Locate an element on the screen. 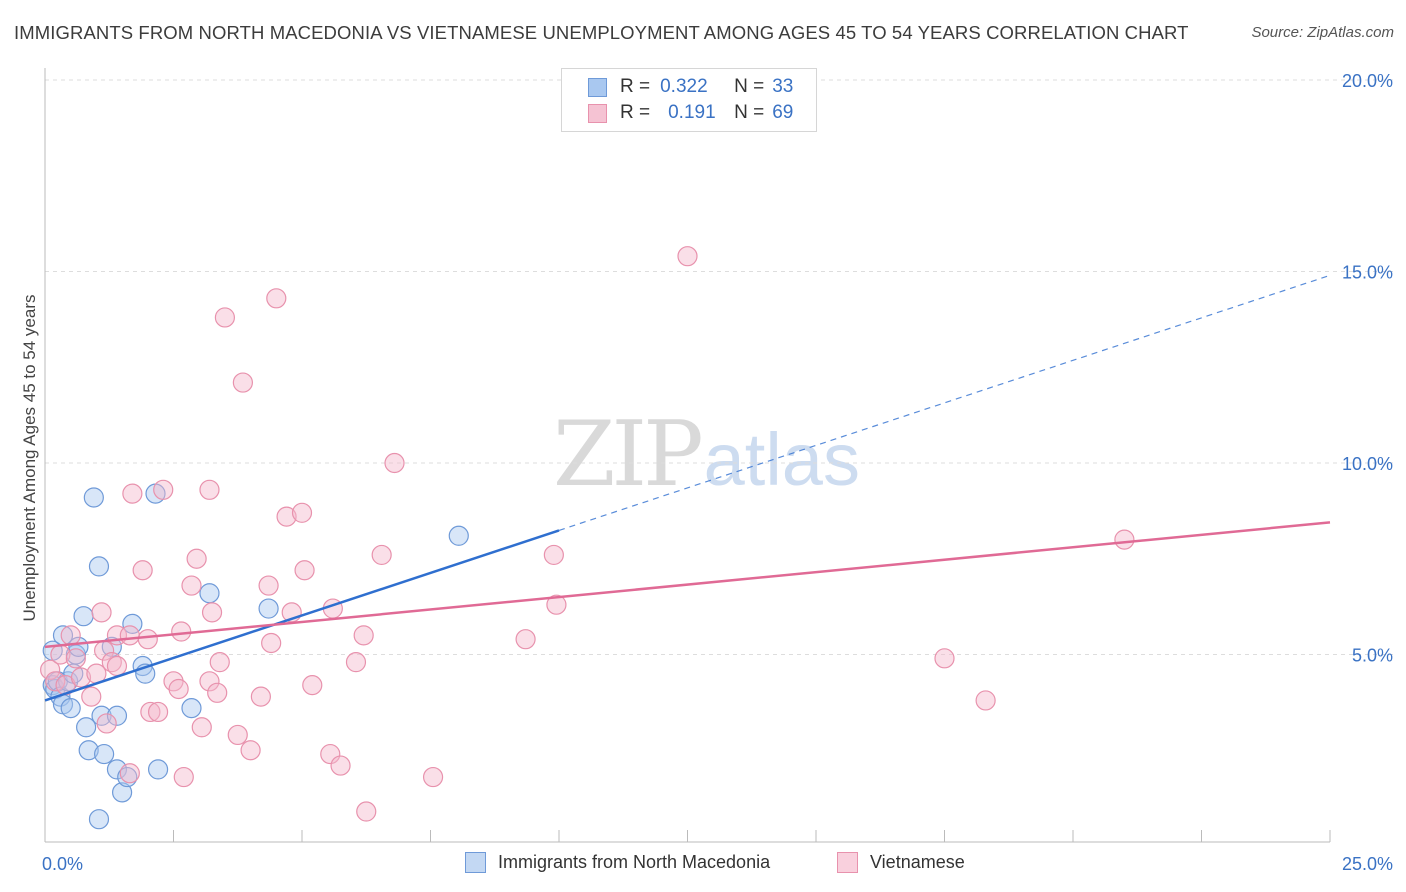  trend-line-vietnamese is located at coordinates (687, 585).